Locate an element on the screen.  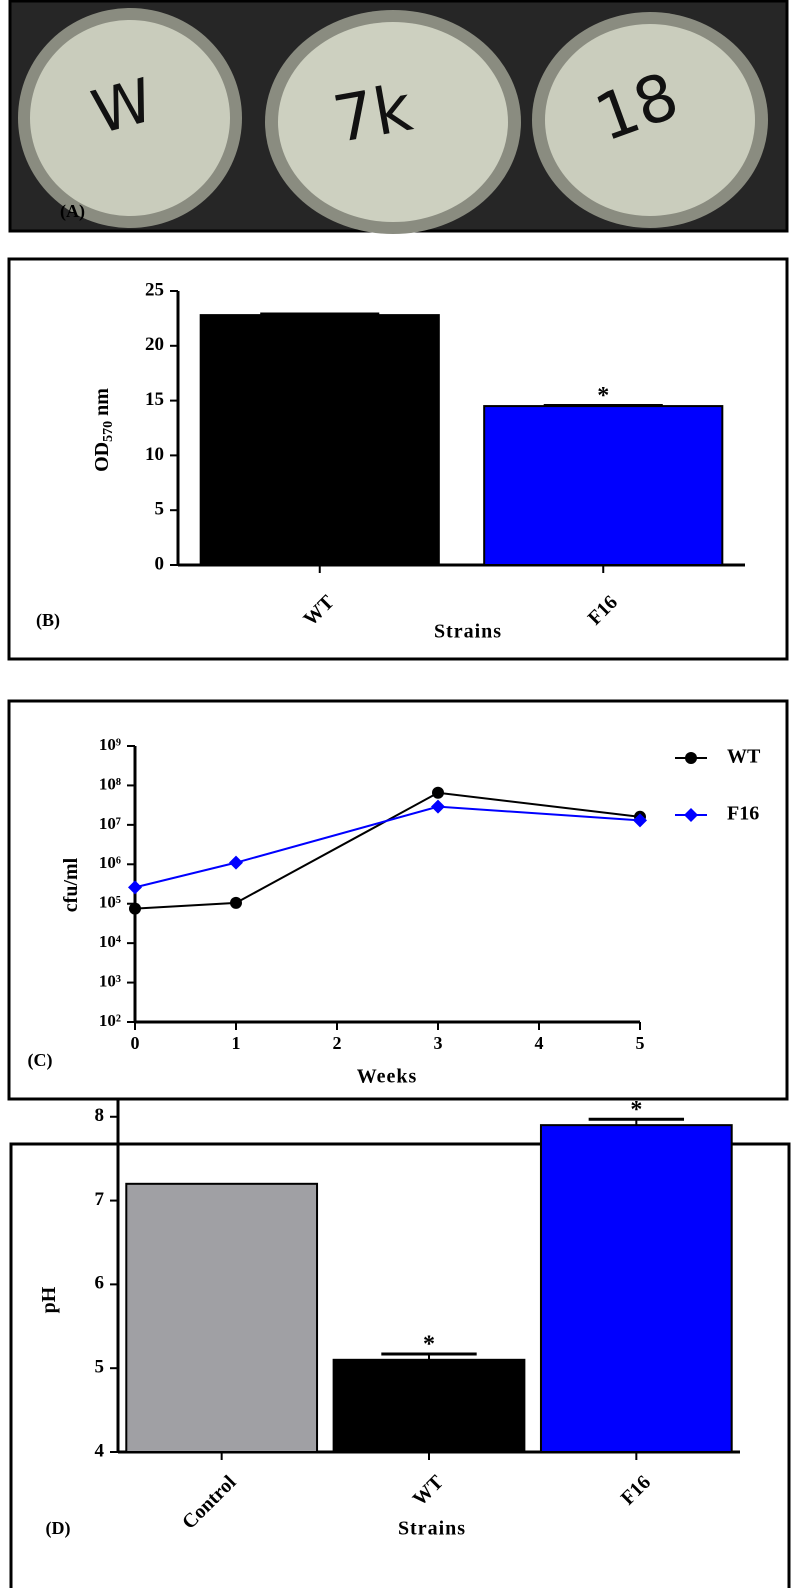
x-tick-label: Control is located at coordinates (209, 1502).